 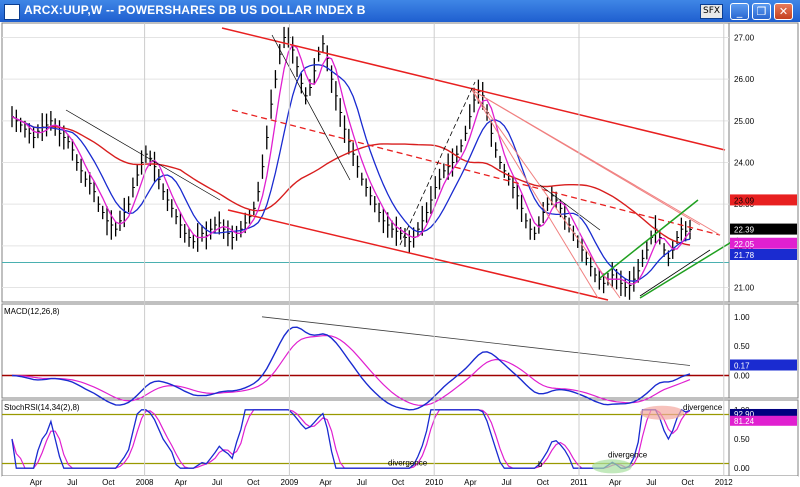 What do you see at coordinates (540, 464) in the screenshot?
I see `stoch-annotation: b` at bounding box center [540, 464].